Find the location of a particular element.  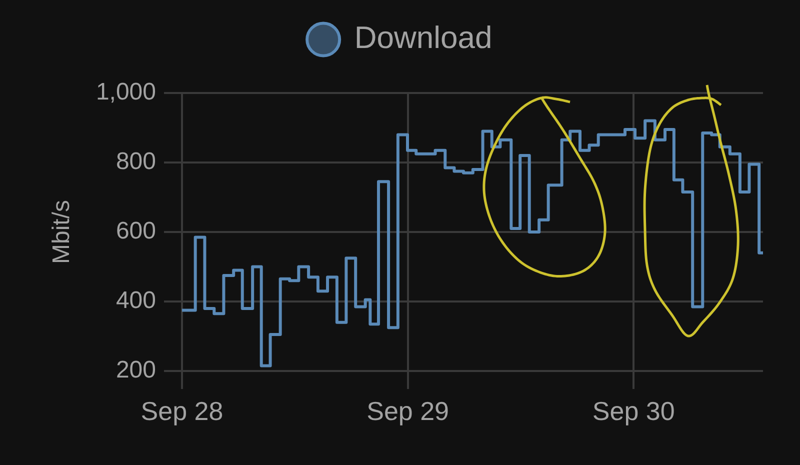

y-tick-label: 400 is located at coordinates (136, 300).